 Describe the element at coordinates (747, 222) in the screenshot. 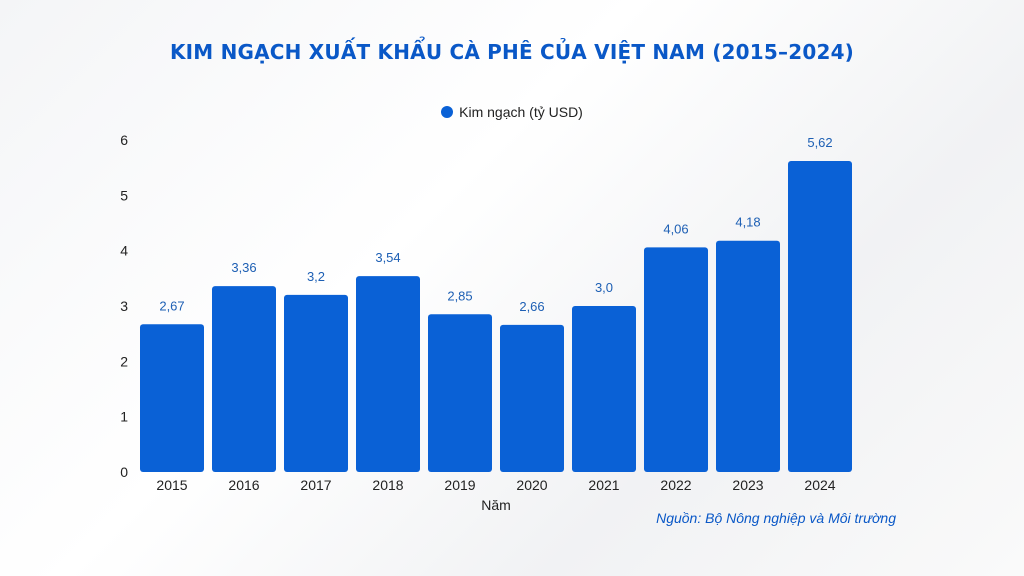

I see `data-label: 4,18` at that location.